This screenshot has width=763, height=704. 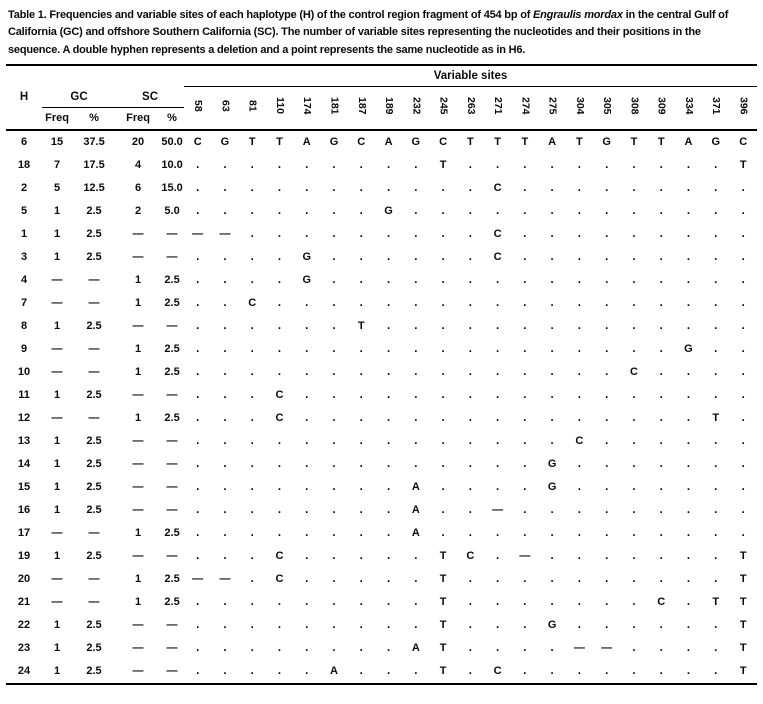 I want to click on seq-cell-site-304: —, so click(x=579, y=647).